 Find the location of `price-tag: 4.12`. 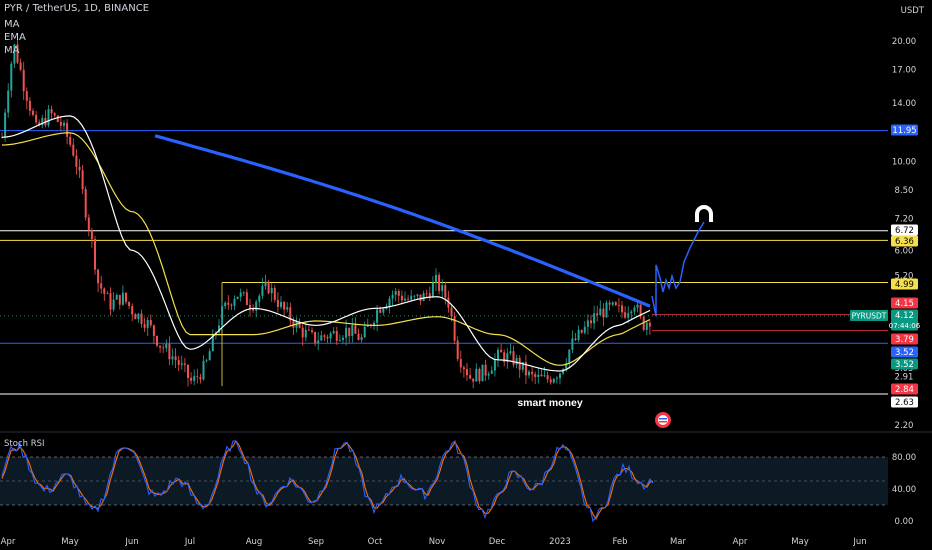

price-tag: 4.12 is located at coordinates (904, 315).